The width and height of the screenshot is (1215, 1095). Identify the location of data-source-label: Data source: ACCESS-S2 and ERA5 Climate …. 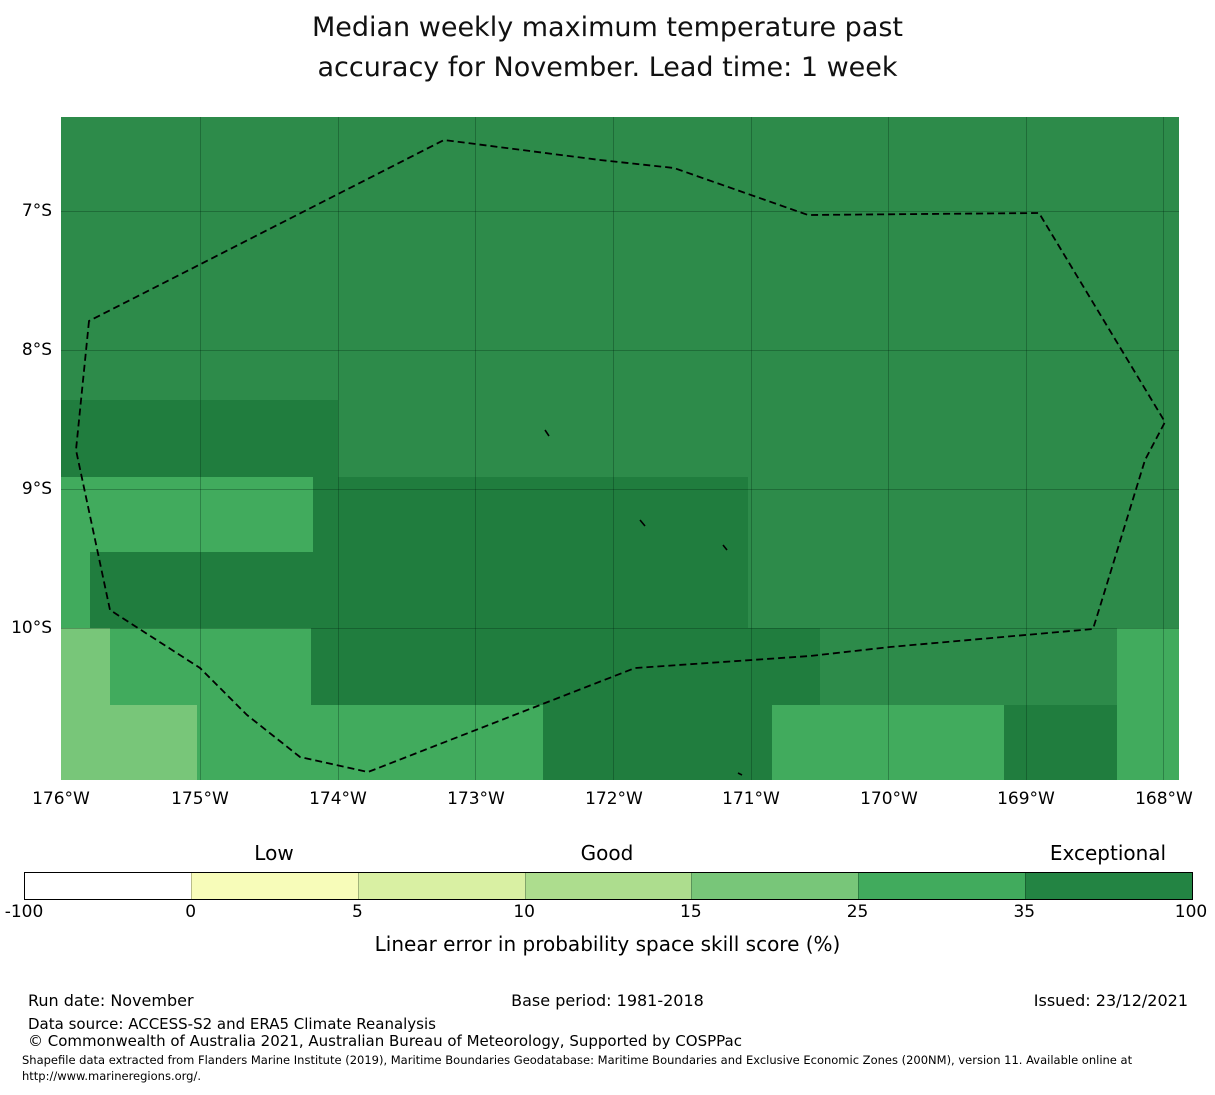
(232, 1024).